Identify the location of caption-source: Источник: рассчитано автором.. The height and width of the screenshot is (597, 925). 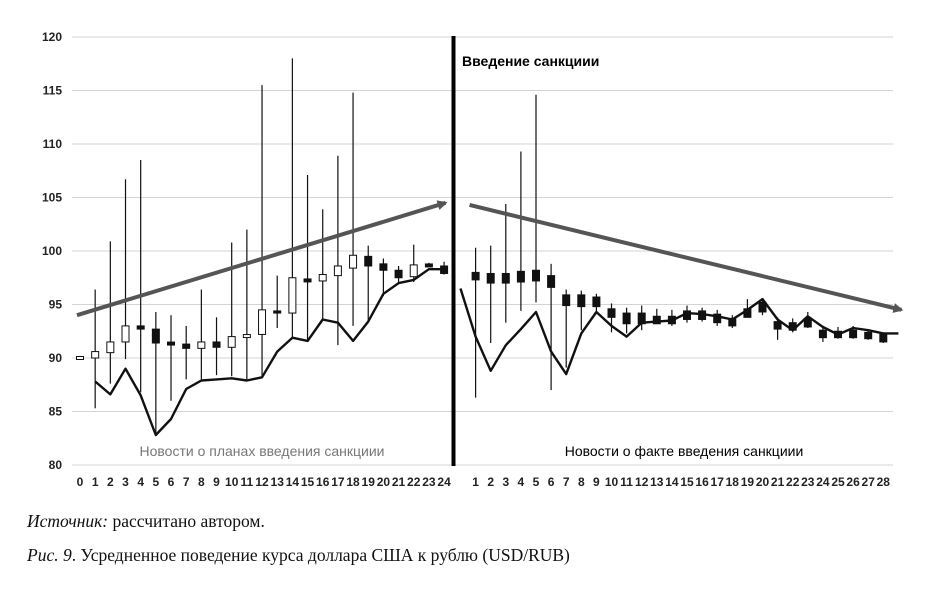
(146, 521).